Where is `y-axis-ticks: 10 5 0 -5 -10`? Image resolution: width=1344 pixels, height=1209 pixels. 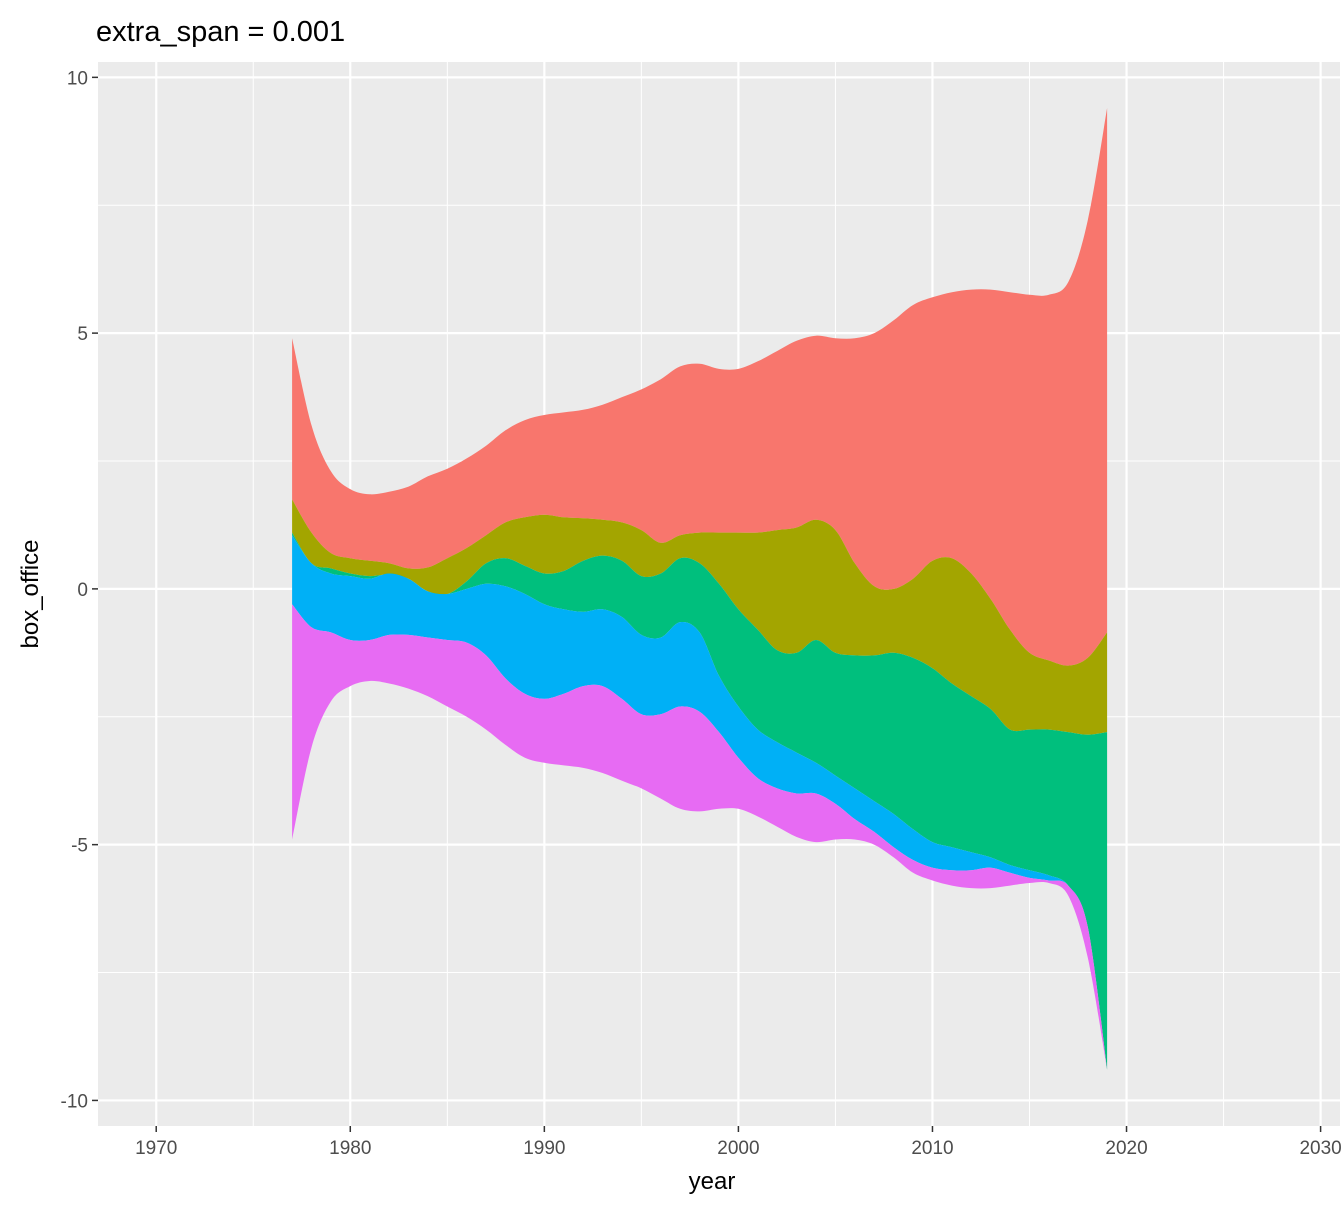
y-axis-ticks: 10 5 0 -5 -10 is located at coordinates (79, 590).